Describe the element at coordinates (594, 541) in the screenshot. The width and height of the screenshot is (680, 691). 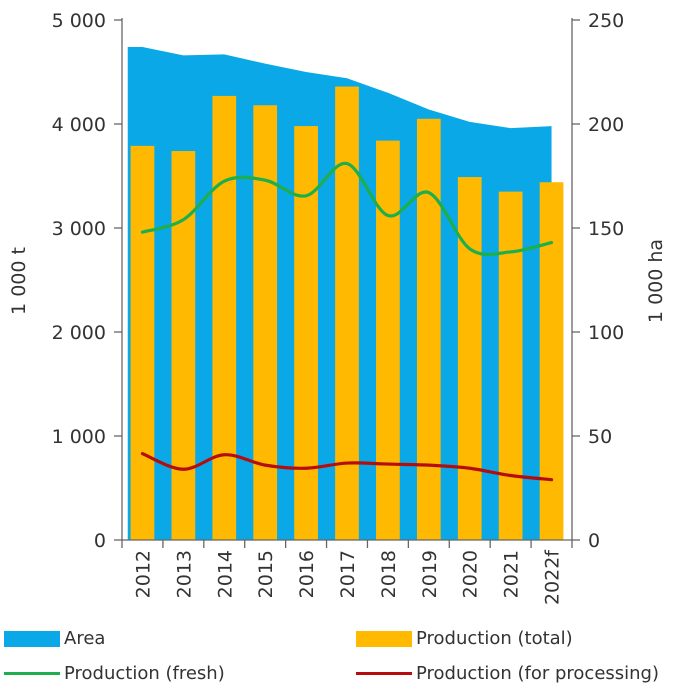
I see `y-right-tick-label: 0` at that location.